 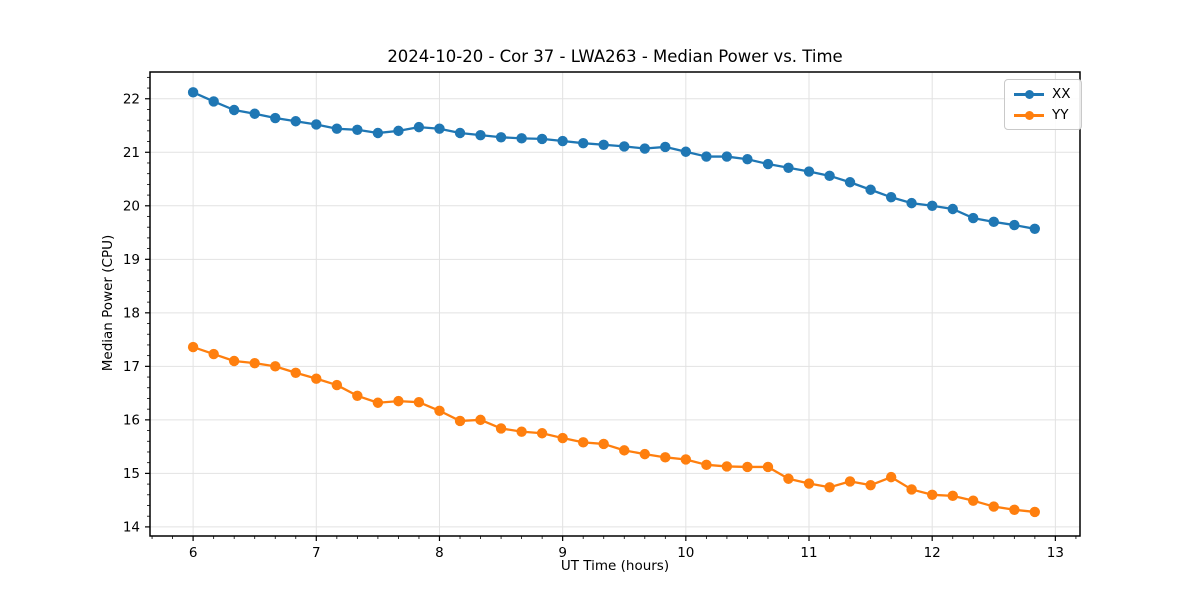 What do you see at coordinates (108, 303) in the screenshot?
I see `y-axis-label: Median Power (CPU)` at bounding box center [108, 303].